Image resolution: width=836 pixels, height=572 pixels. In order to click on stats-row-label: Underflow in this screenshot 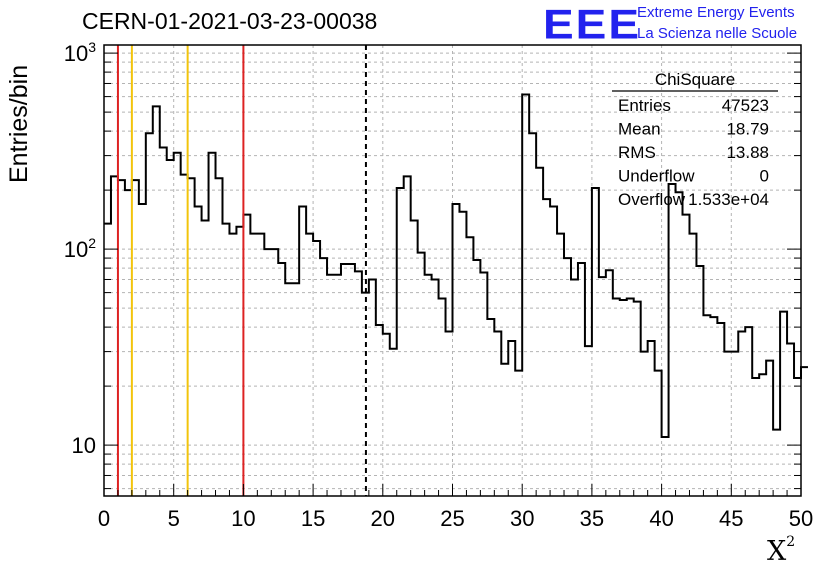, I will do `click(656, 176)`.